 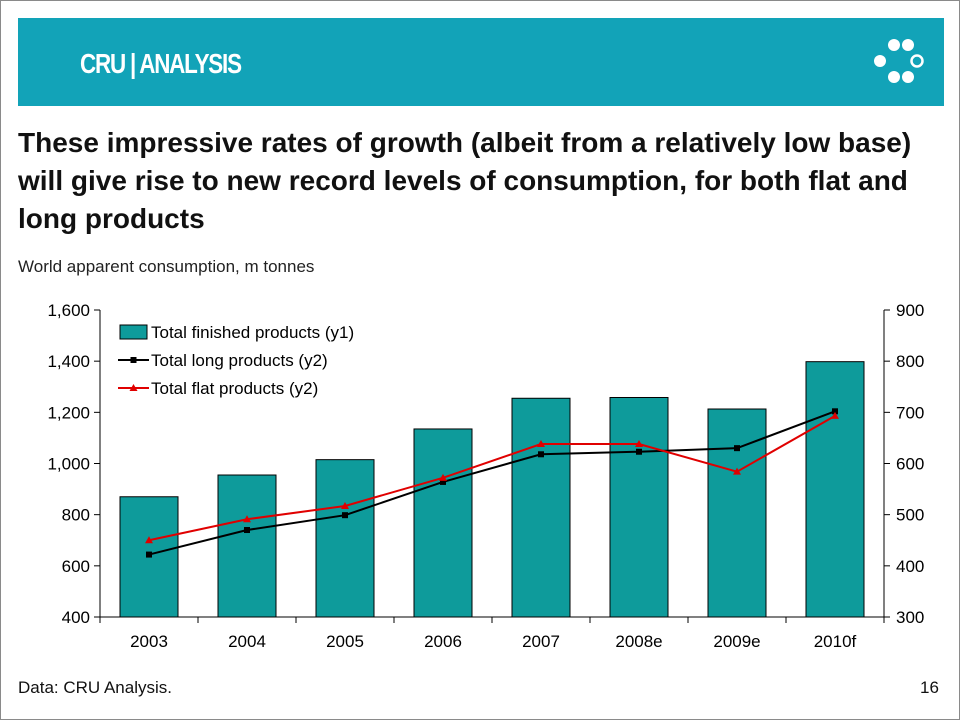 What do you see at coordinates (541, 641) in the screenshot?
I see `x-tick-label: 2007` at bounding box center [541, 641].